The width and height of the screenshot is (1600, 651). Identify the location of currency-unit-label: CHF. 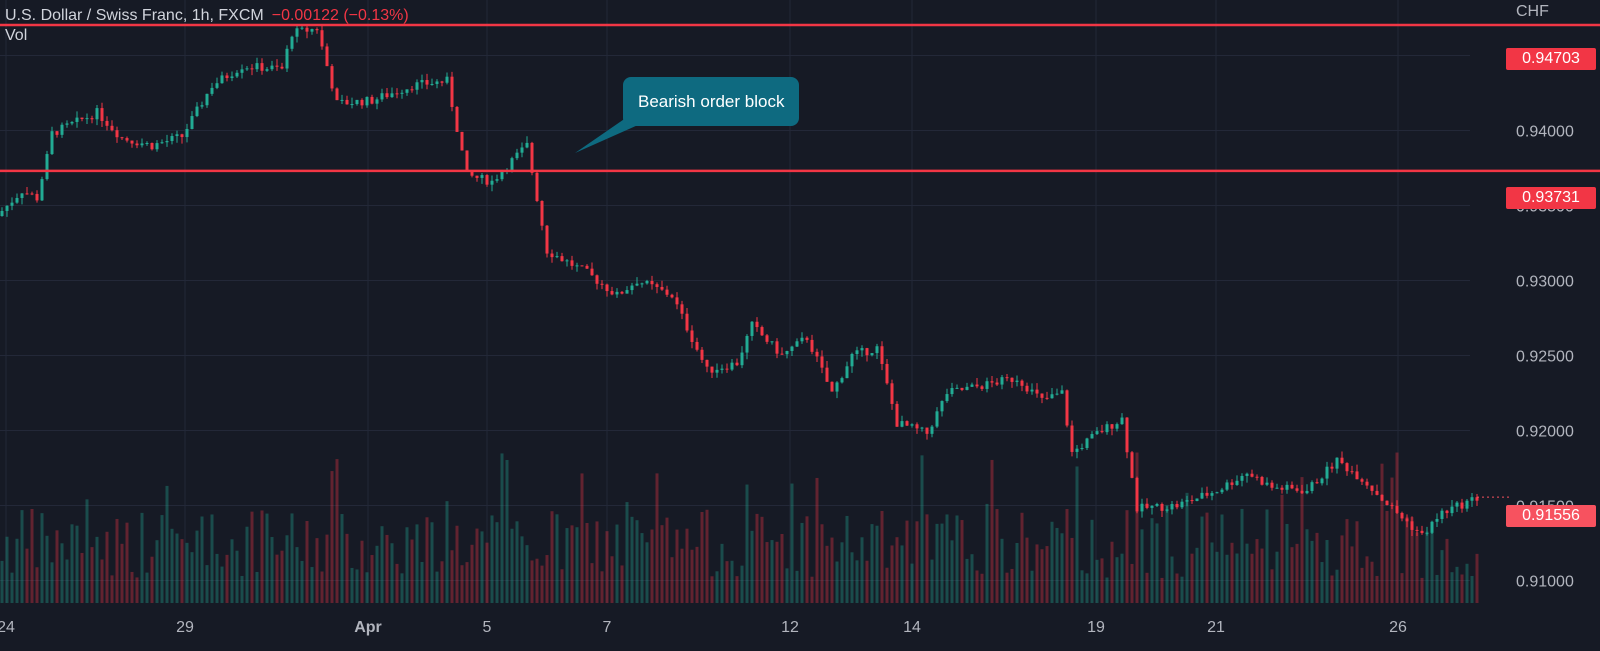
(1532, 11).